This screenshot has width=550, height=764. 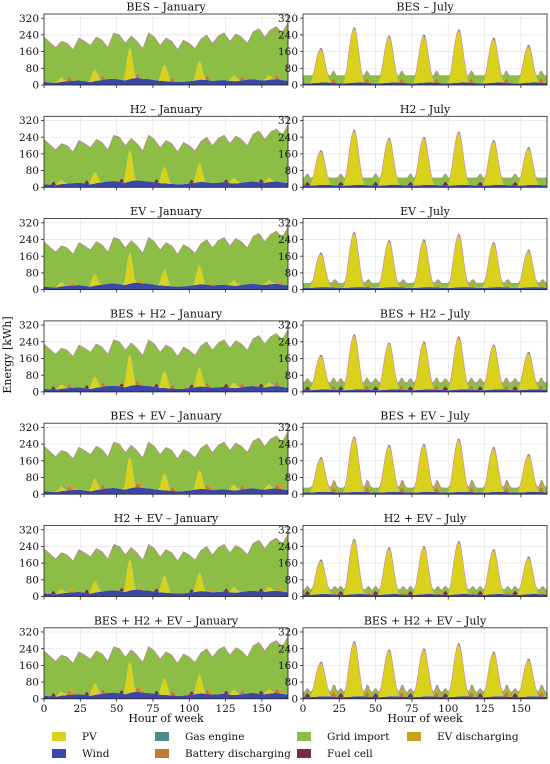 What do you see at coordinates (7, 354) in the screenshot?
I see `y-axis-label: Energy [kWh]` at bounding box center [7, 354].